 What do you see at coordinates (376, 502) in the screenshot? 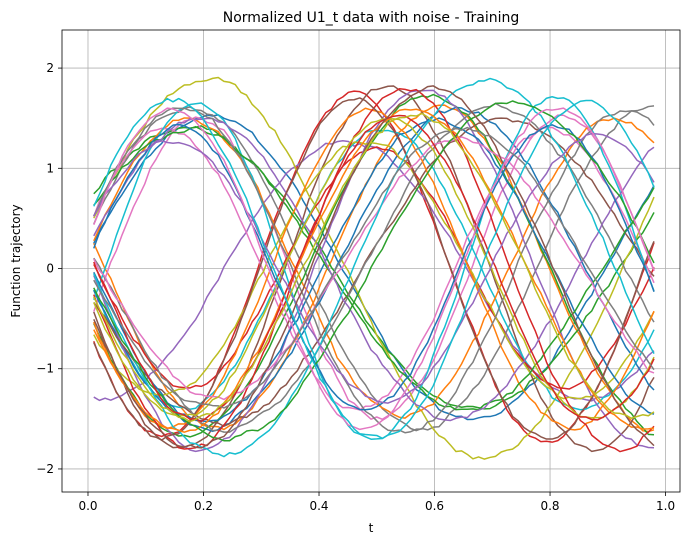
I see `x-axis-ticks: 0.0 0.2 0.4 0.6 0.8 1.0` at bounding box center [376, 502].